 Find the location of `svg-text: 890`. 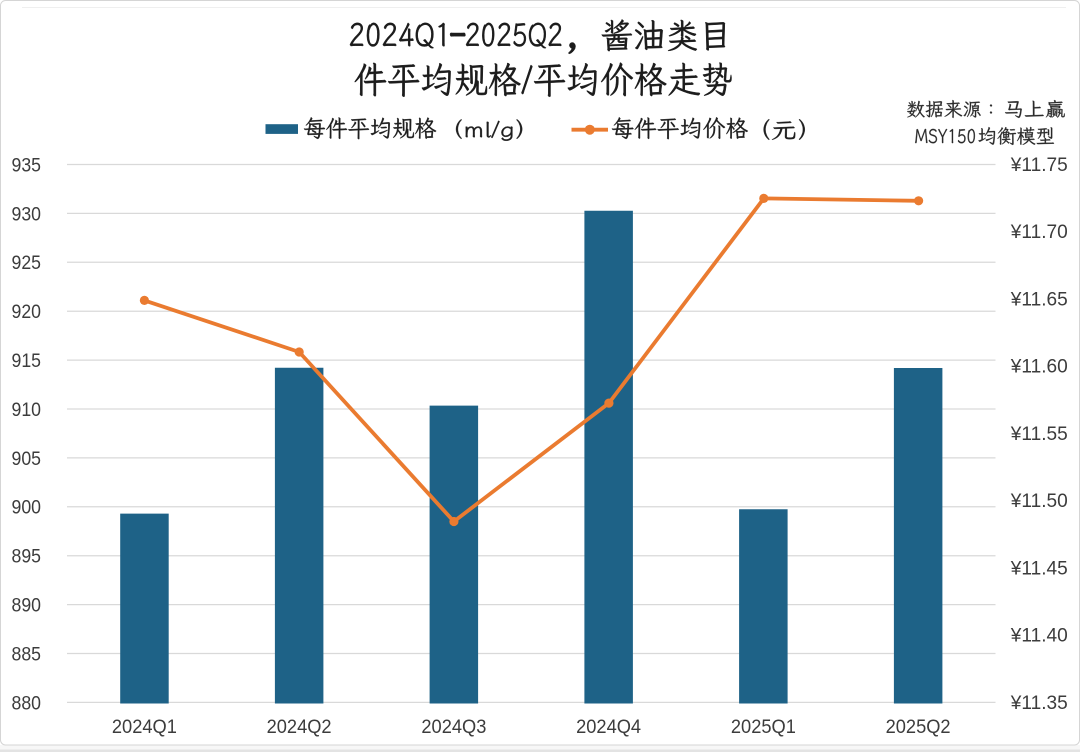

svg-text: 890 is located at coordinates (27, 606).